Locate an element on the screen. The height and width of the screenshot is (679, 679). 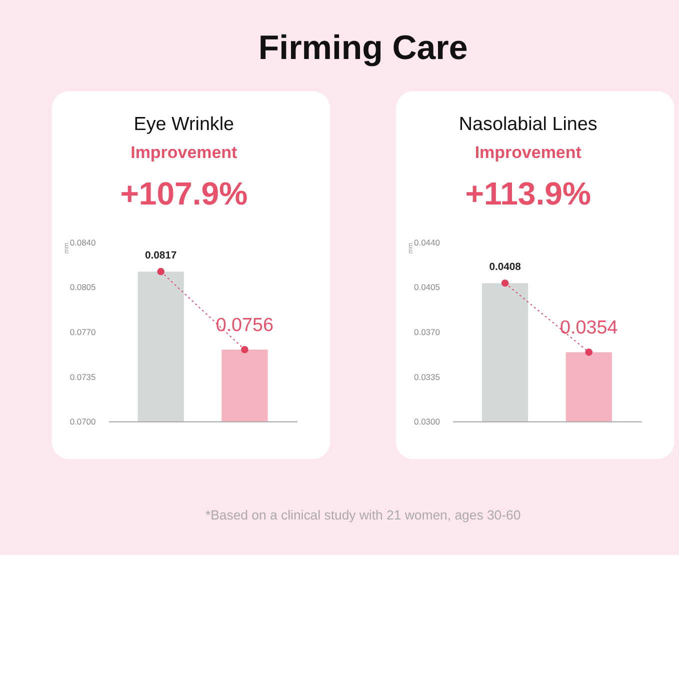
y-tick-label: 0.0770 is located at coordinates (83, 332).